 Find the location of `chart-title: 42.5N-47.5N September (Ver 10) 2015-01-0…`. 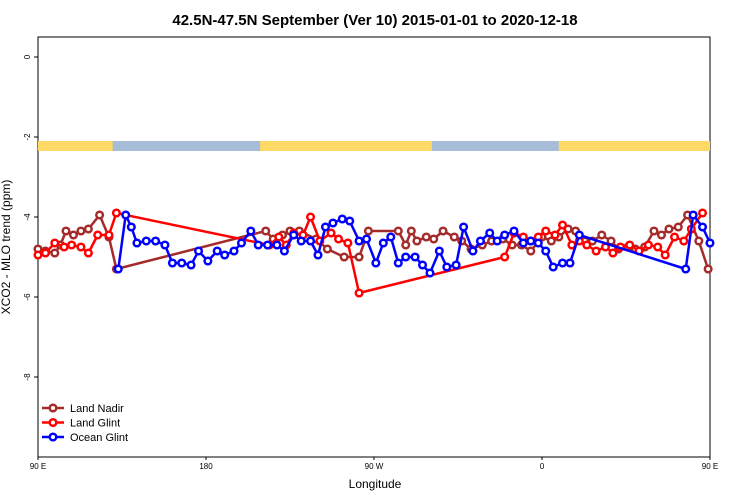

chart-title: 42.5N-47.5N September (Ver 10) 2015-01-0… is located at coordinates (374, 20).